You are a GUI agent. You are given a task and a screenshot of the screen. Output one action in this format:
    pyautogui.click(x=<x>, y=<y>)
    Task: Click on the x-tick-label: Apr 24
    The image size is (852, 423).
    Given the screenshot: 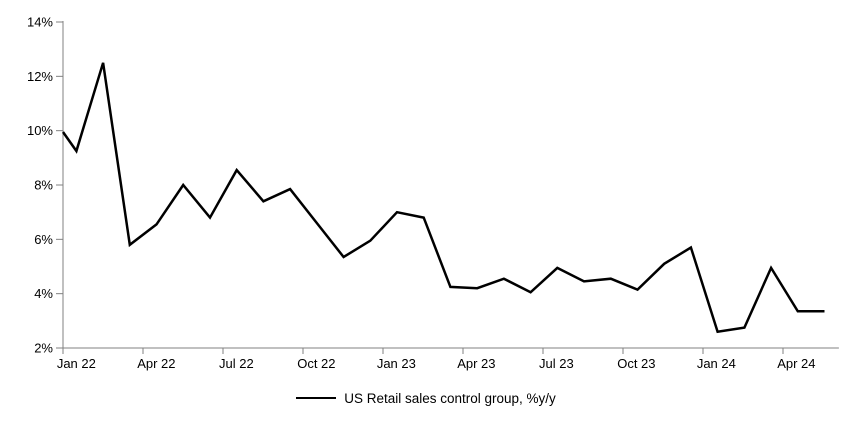 What is the action you would take?
    pyautogui.click(x=796, y=363)
    